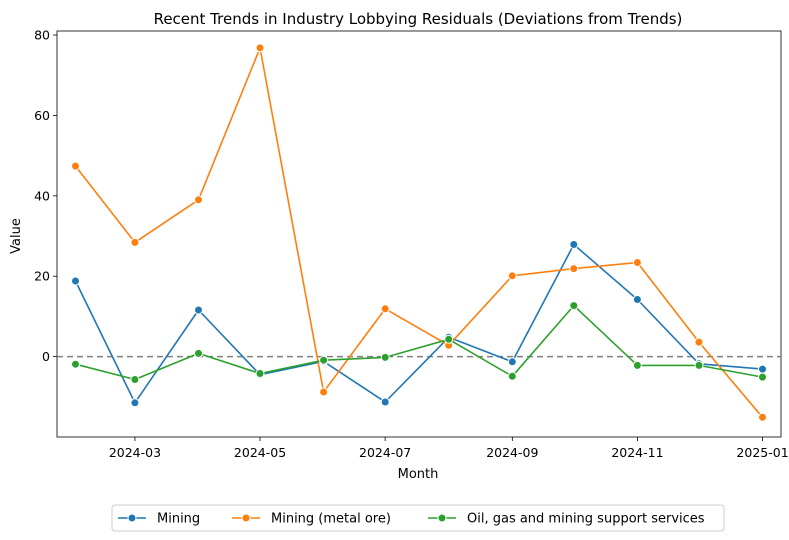 Image resolution: width=789 pixels, height=540 pixels. I want to click on x-tick-label: 2024-09, so click(512, 452).